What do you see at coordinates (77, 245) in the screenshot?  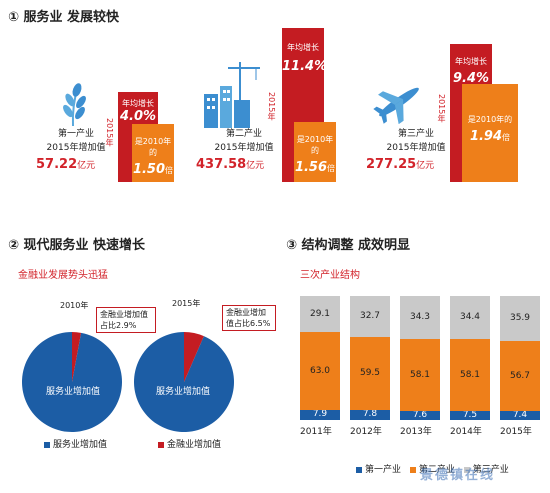 I see `section2-title: ② 现代服务业 快速增长` at bounding box center [77, 245].